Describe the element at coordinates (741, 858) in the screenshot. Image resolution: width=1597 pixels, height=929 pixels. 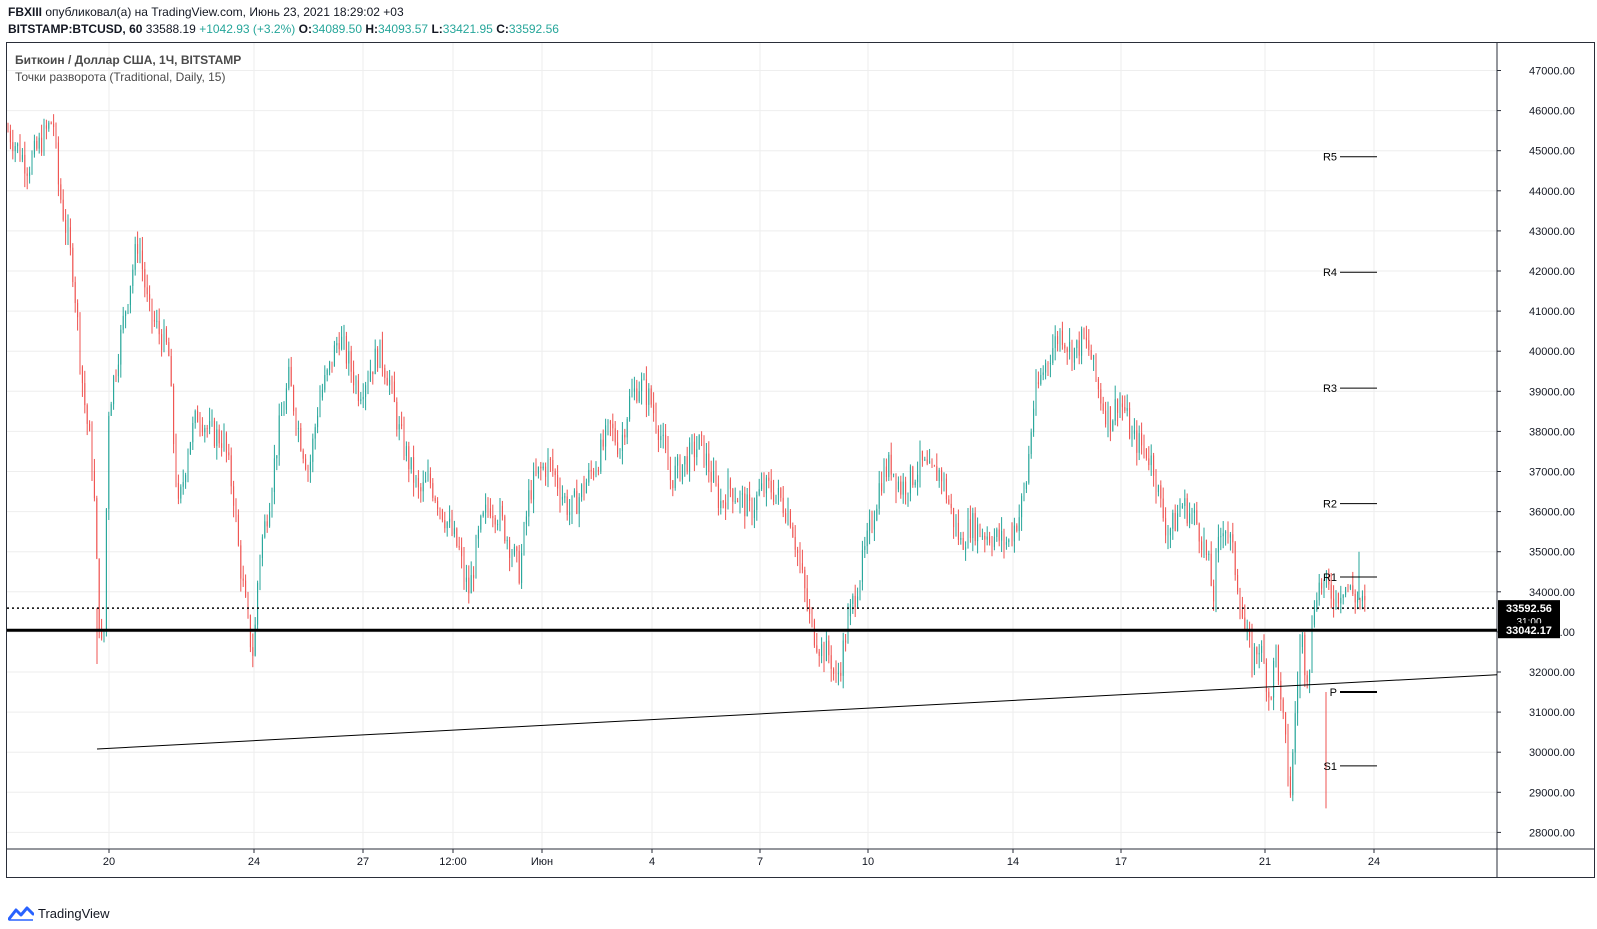
I see `time-axis: 20 24 27 12:00 Июн 4 7 10 14 17 21 24` at that location.